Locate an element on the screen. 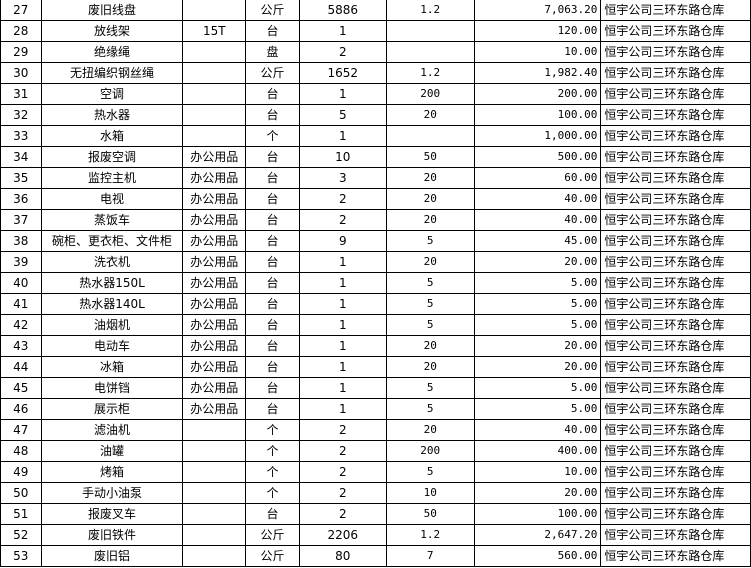 The width and height of the screenshot is (751, 568). row-number-cell: 51 is located at coordinates (21, 514).